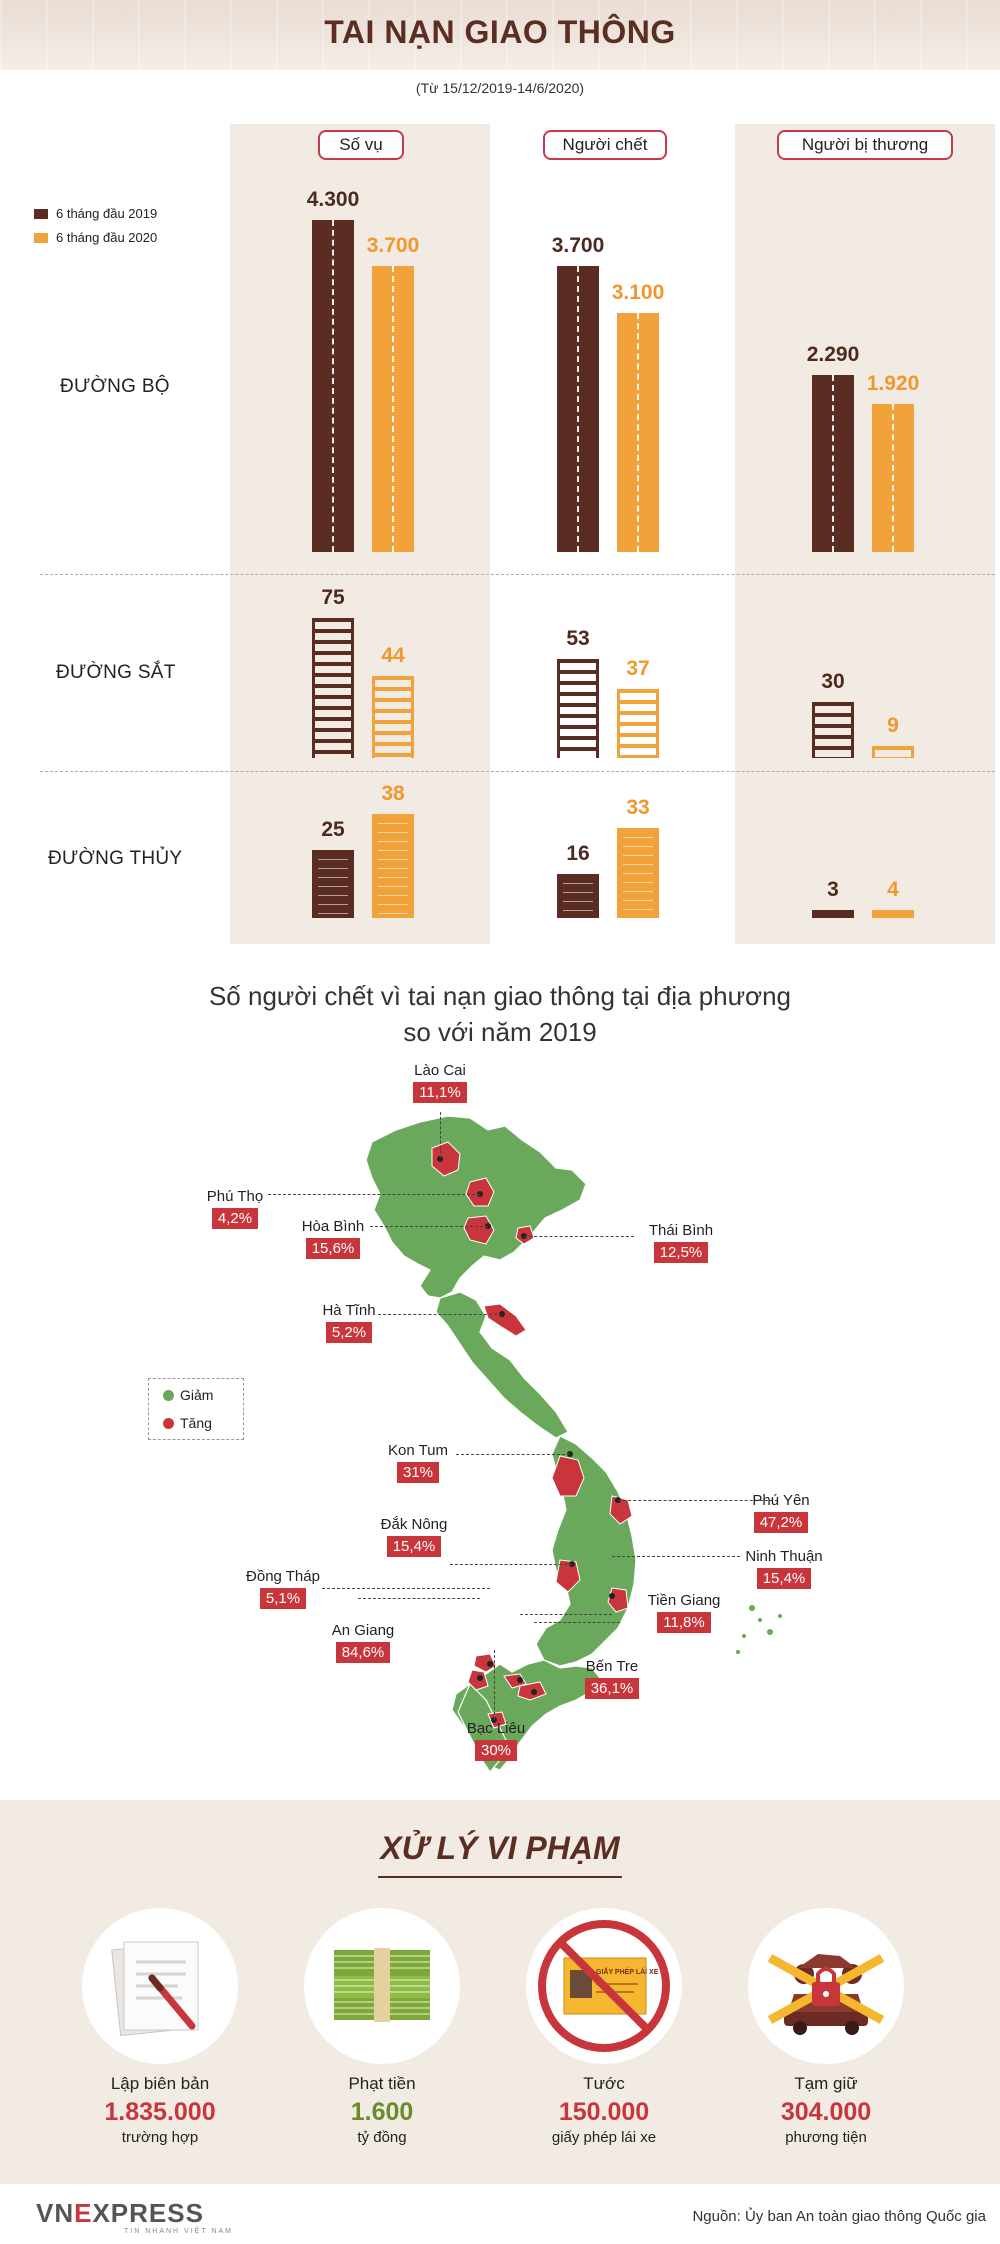  I want to click on map-legend-decrease: Giảm, so click(203, 1395).